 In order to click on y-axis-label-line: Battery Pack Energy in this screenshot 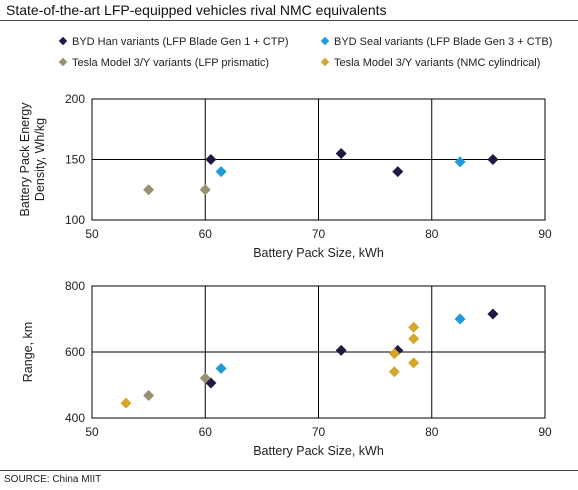, I will do `click(25, 159)`.